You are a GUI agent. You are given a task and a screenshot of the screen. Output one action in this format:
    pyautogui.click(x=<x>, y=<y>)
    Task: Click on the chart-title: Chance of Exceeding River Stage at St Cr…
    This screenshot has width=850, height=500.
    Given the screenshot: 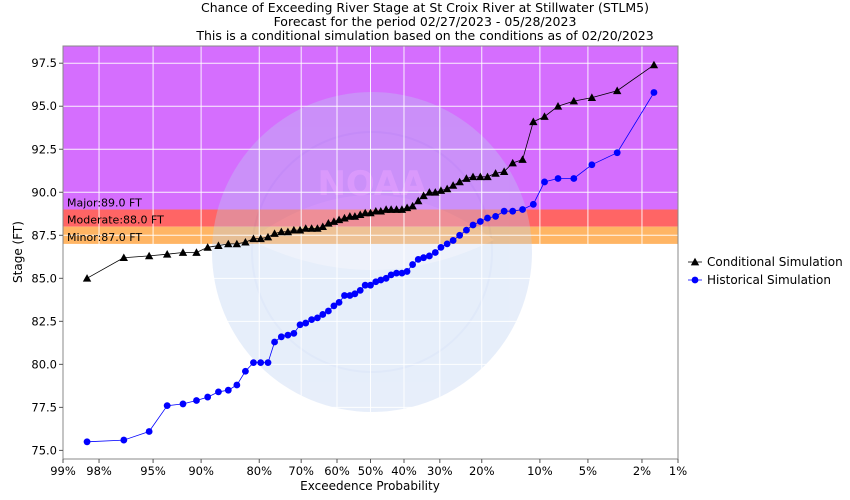 What is the action you would take?
    pyautogui.click(x=424, y=21)
    